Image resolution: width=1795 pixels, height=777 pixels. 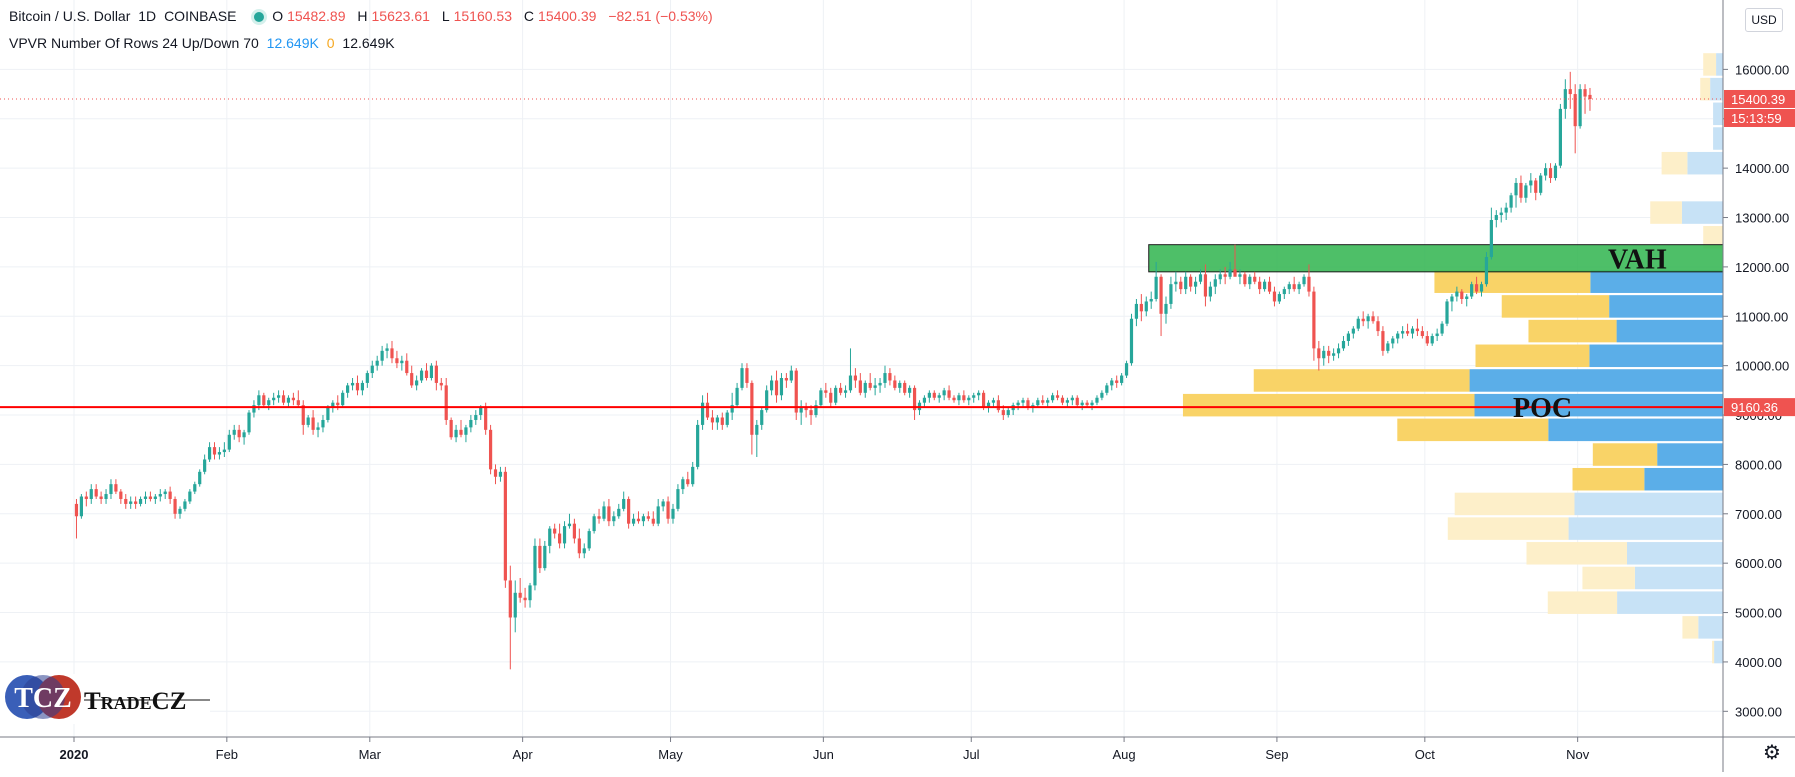 What do you see at coordinates (70, 16) in the screenshot?
I see `symbol-name: Bitcoin / U.S. Dollar` at bounding box center [70, 16].